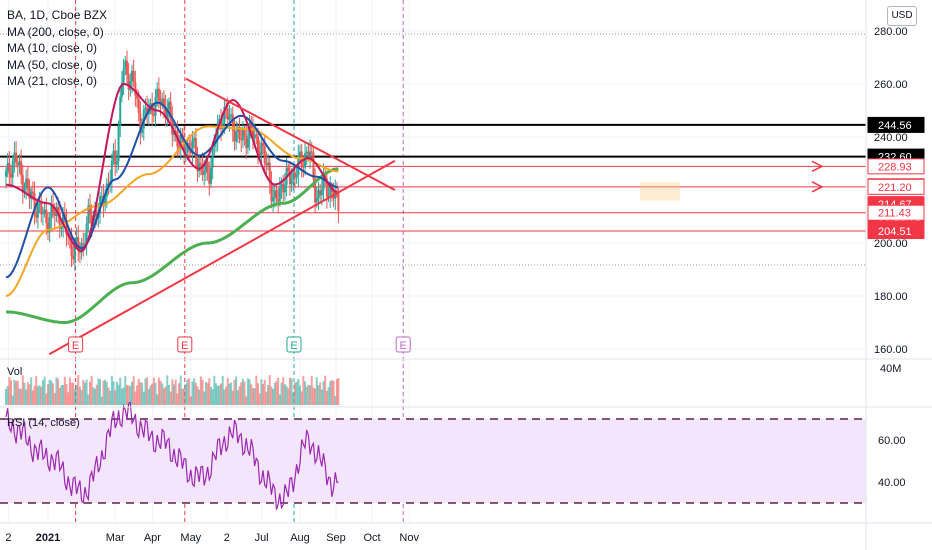 The width and height of the screenshot is (932, 550). Describe the element at coordinates (262, 538) in the screenshot. I see `time-tick-label: Jul` at that location.